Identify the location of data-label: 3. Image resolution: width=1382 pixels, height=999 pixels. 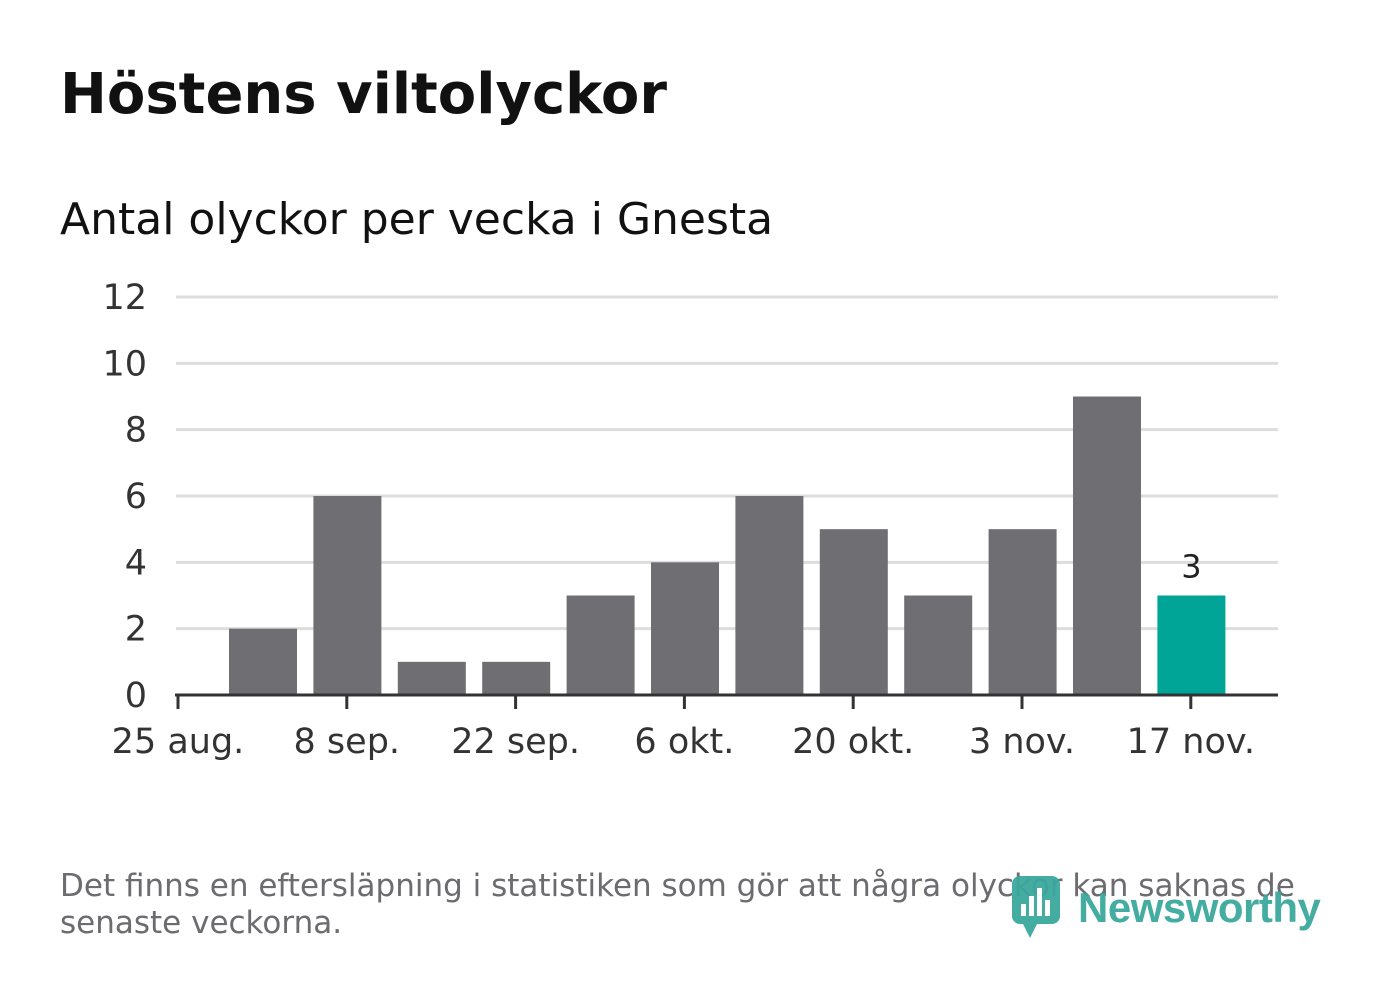
(1191, 567).